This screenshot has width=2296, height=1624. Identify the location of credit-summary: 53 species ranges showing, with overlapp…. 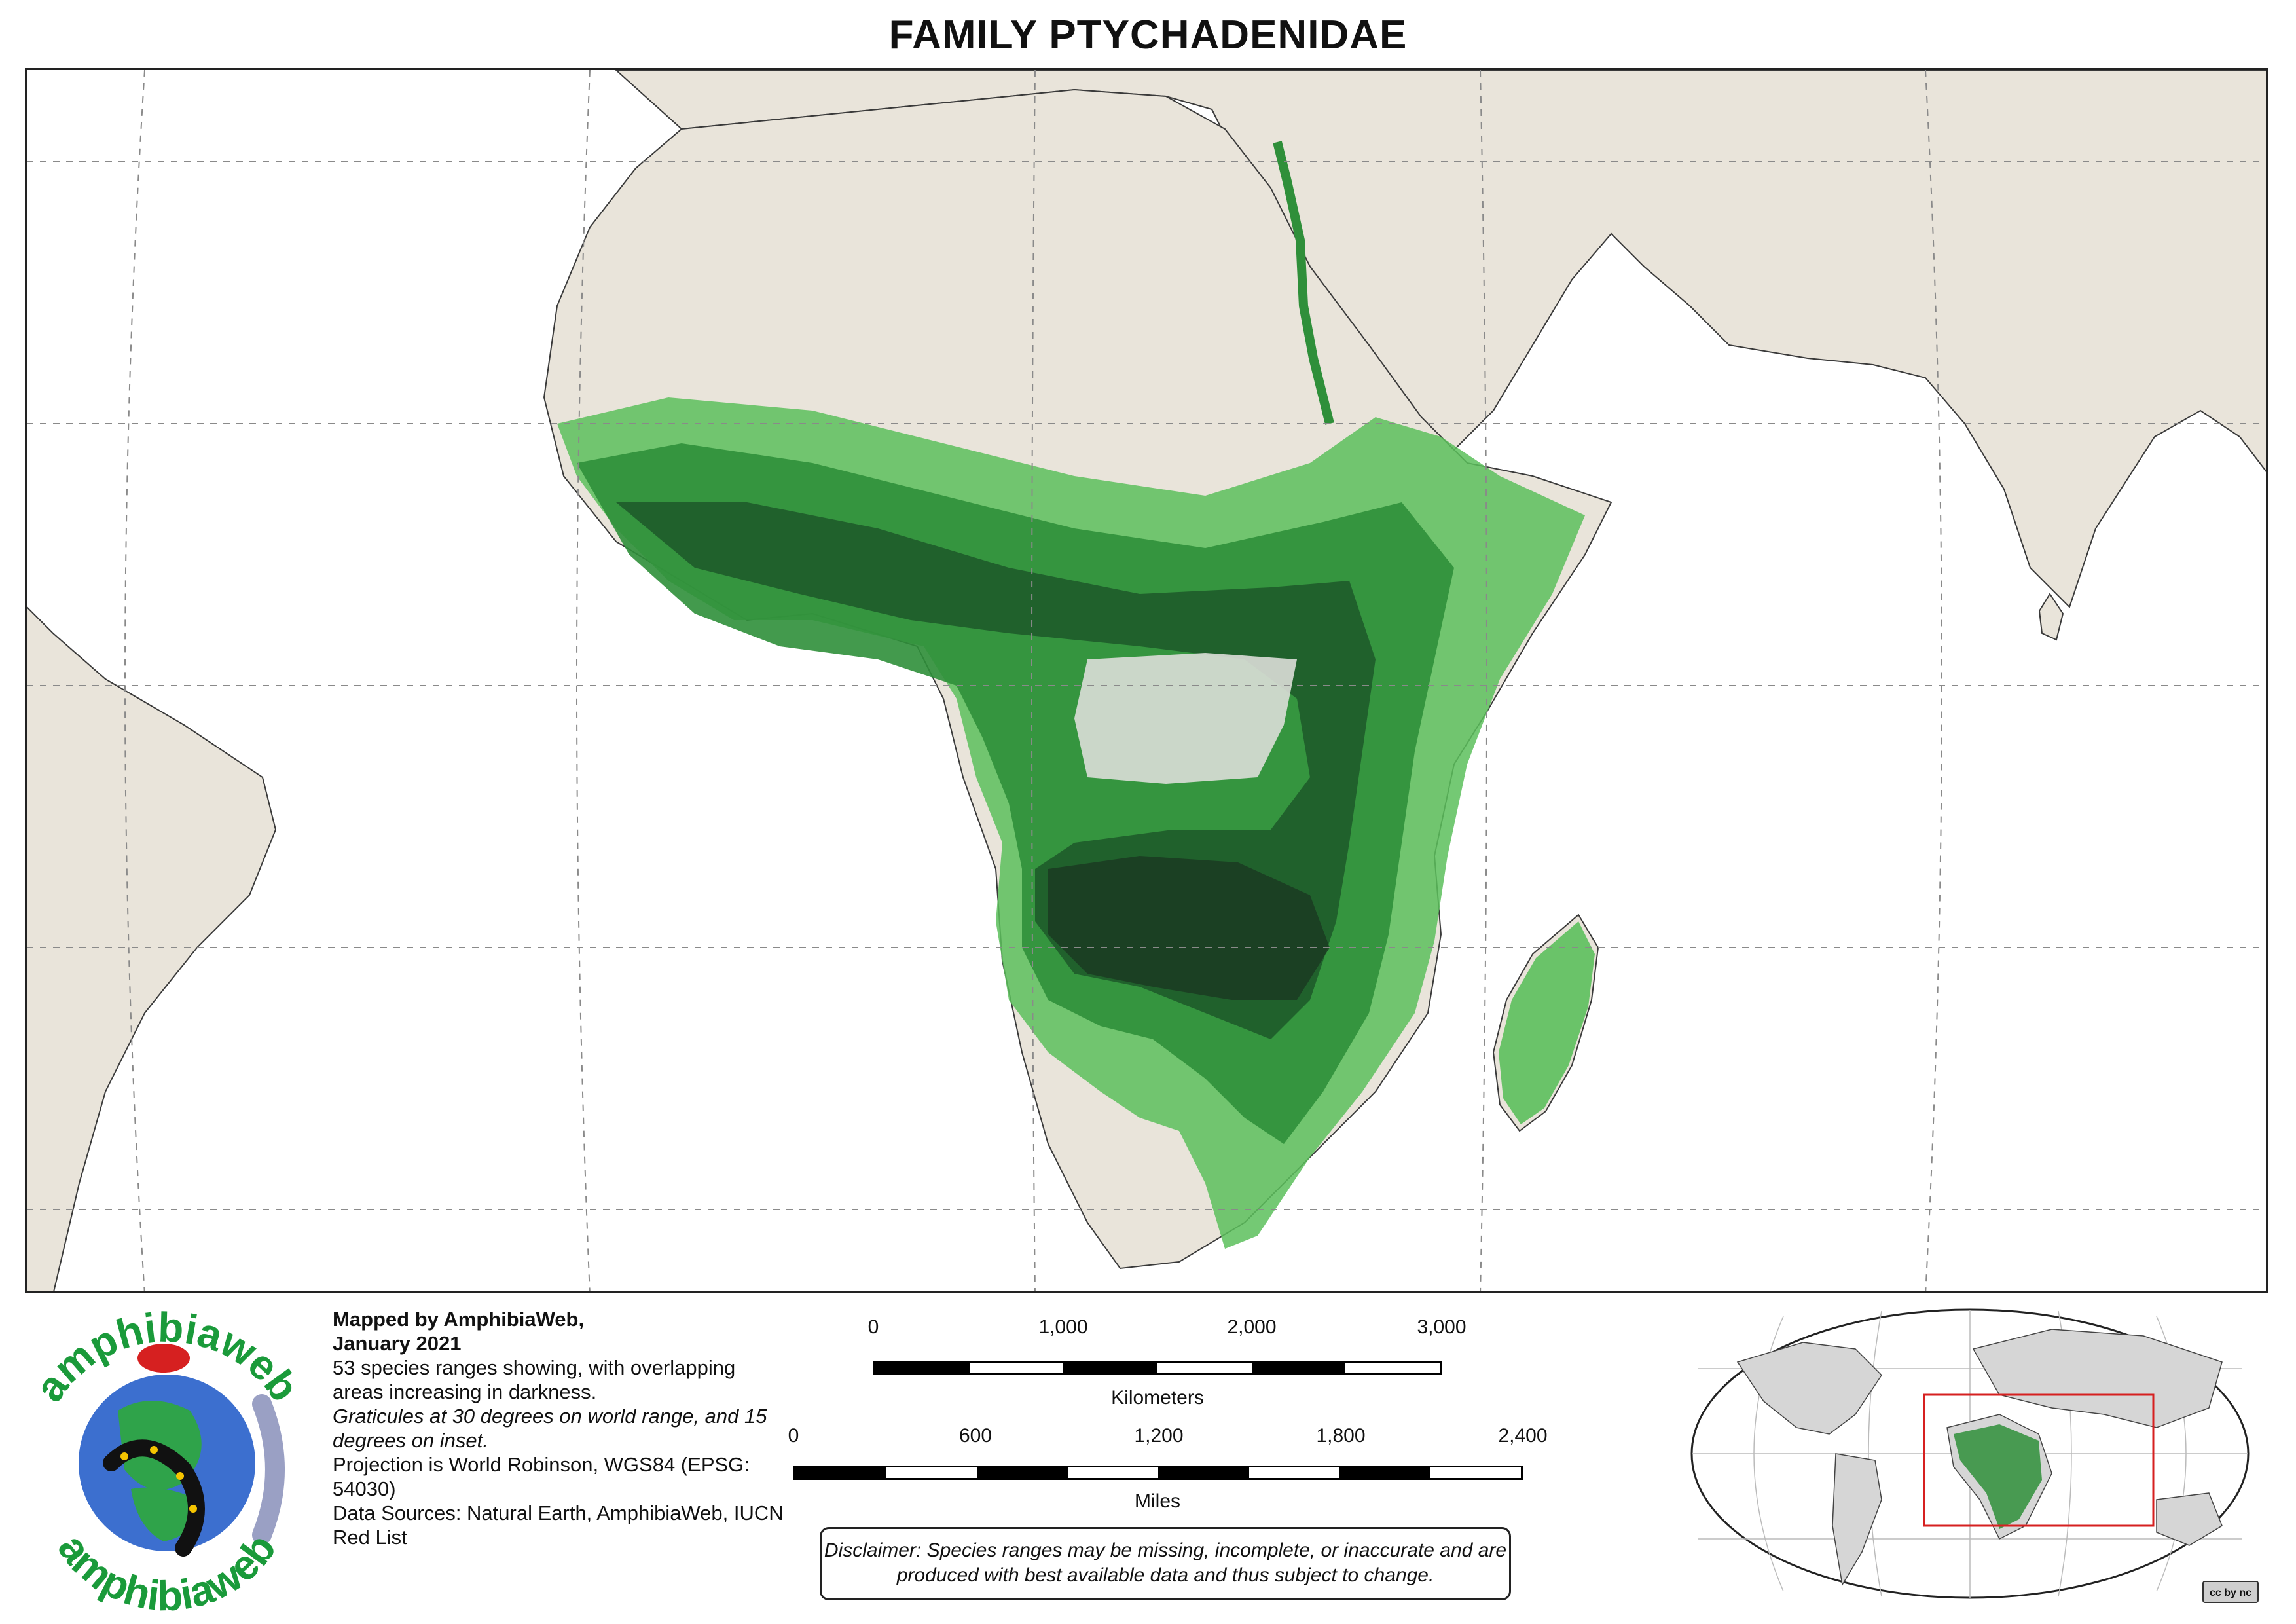
(534, 1379).